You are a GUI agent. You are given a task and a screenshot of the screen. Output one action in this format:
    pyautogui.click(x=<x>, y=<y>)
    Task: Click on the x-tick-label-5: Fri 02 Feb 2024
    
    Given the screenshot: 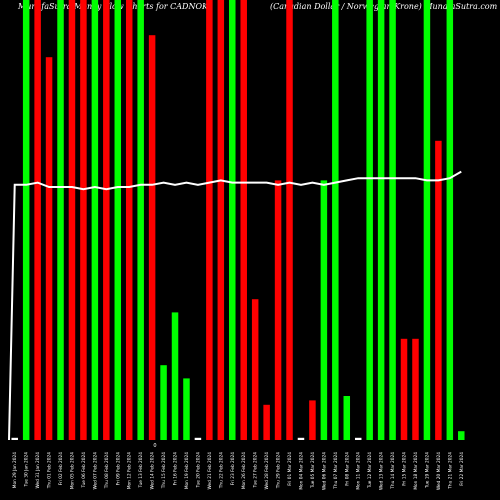 What is the action you would take?
    pyautogui.click(x=61, y=468)
    